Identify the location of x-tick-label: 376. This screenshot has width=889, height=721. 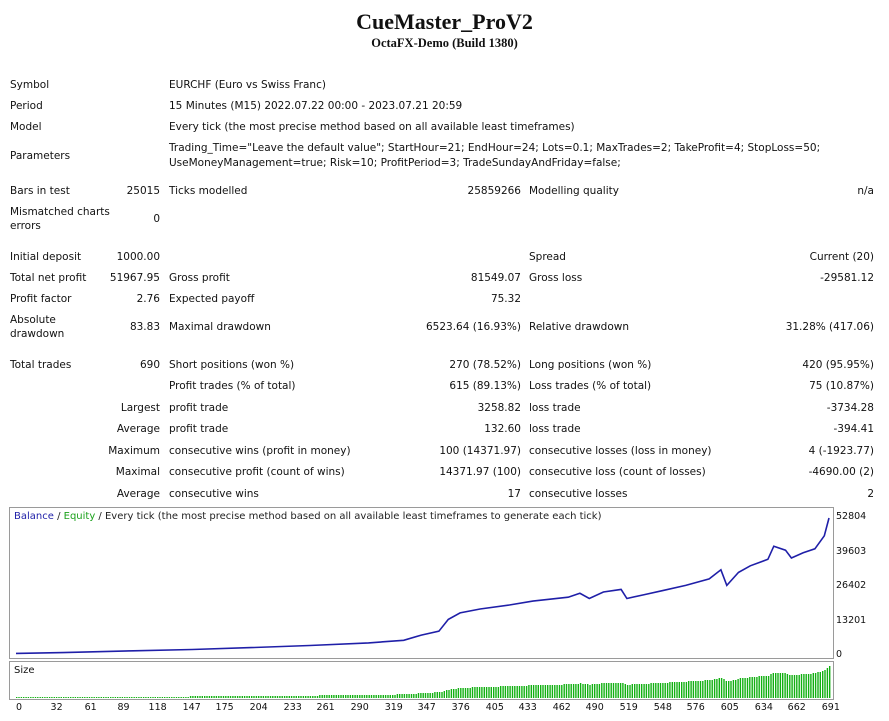
(460, 707).